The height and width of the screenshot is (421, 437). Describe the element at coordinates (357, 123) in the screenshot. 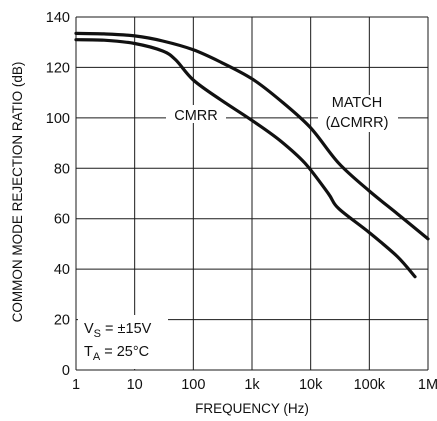

I see `match-series-label-line2: (ΔCMRR)` at that location.